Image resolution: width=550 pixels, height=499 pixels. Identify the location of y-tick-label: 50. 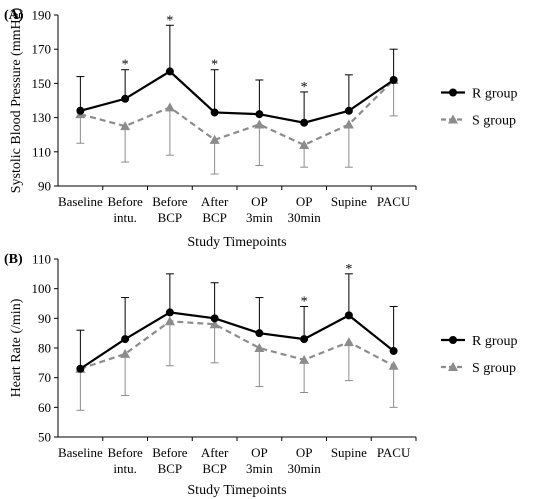
(44, 437).